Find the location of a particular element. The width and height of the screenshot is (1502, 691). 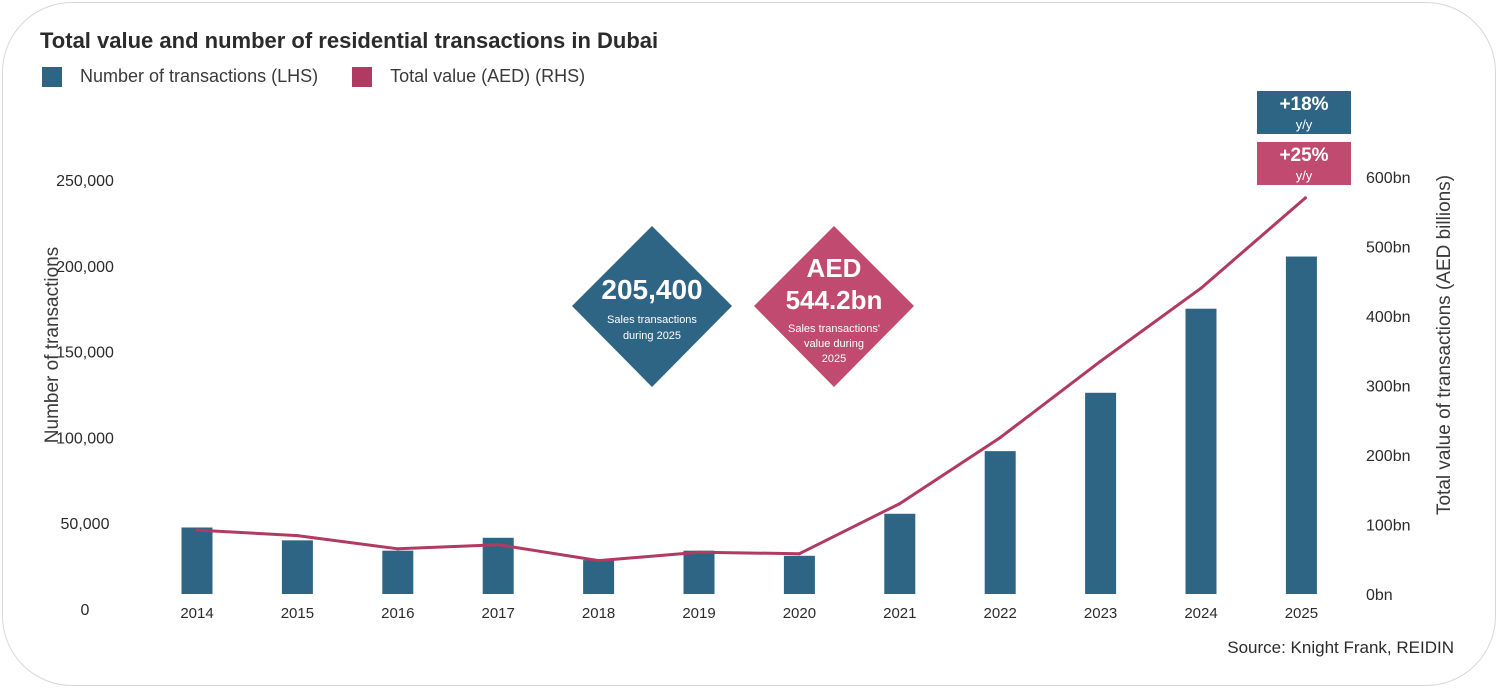

y2-tick-label: 400bn is located at coordinates (1388, 317).